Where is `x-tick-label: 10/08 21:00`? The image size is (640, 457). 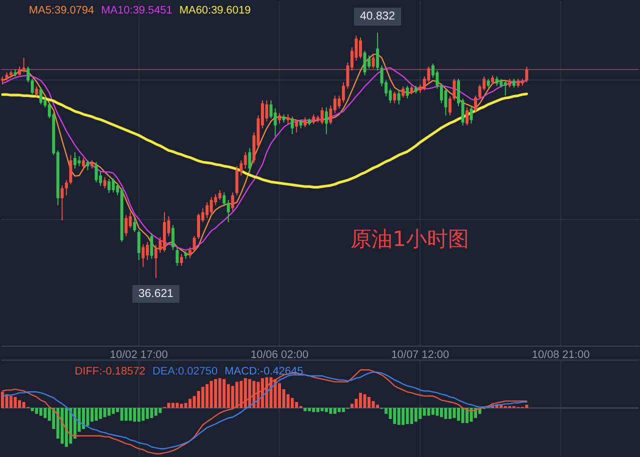 x-tick-label: 10/08 21:00 is located at coordinates (561, 355).